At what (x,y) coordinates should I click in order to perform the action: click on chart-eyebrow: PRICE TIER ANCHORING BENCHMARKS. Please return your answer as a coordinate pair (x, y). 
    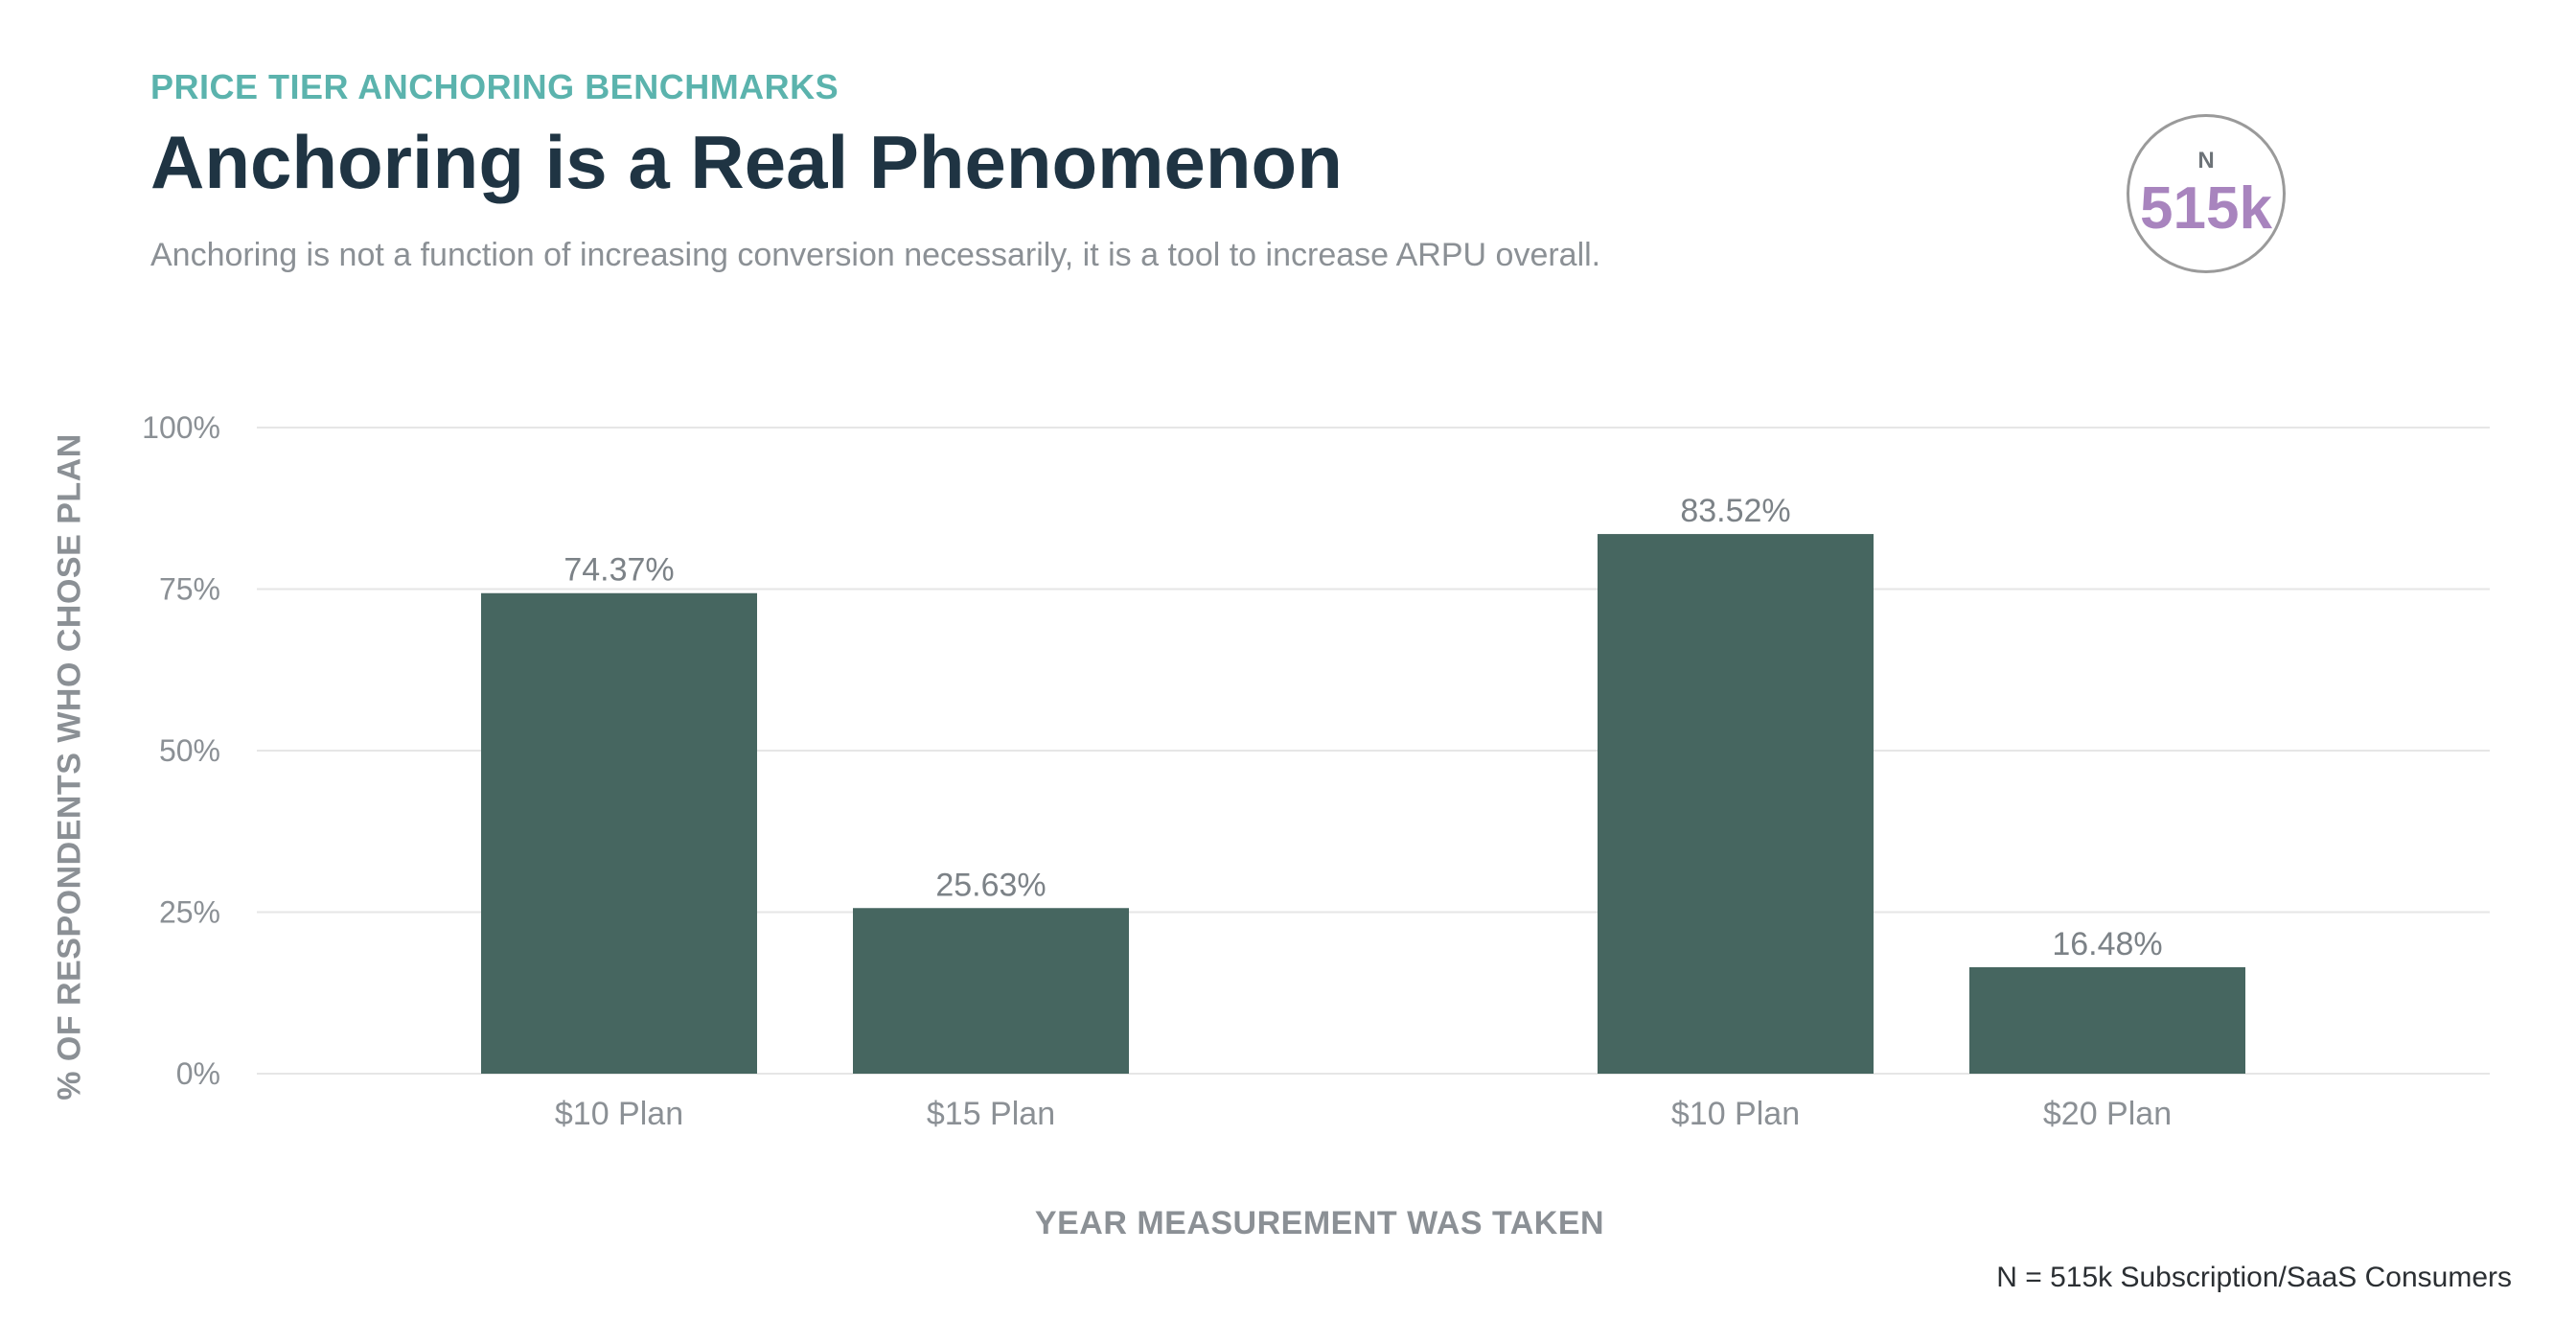
    Looking at the image, I should click on (495, 86).